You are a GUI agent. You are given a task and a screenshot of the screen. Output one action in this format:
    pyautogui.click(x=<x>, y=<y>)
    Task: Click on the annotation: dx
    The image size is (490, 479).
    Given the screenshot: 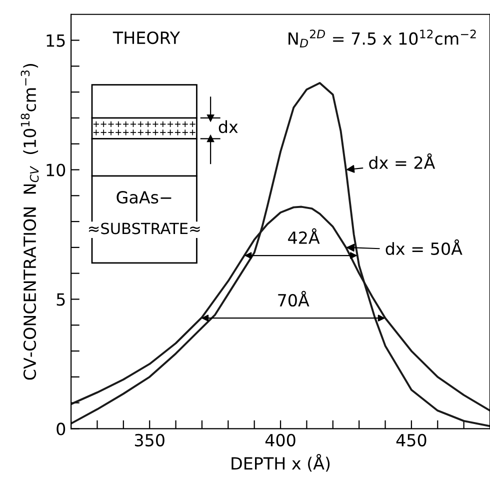 What is the action you would take?
    pyautogui.click(x=228, y=127)
    